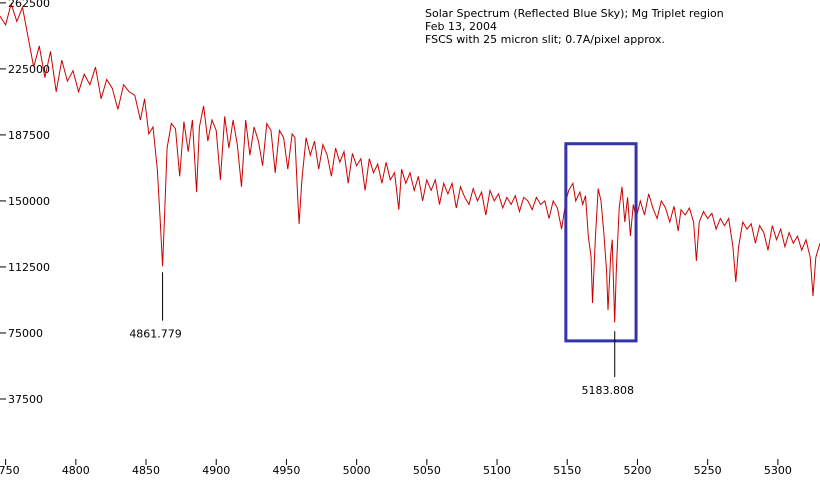 Image resolution: width=820 pixels, height=482 pixels. I want to click on y-tick-label: 37500, so click(25, 399).